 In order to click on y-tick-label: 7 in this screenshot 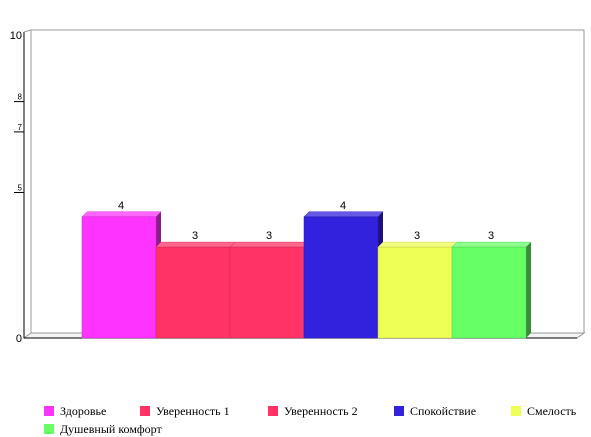, I will do `click(20, 127)`.